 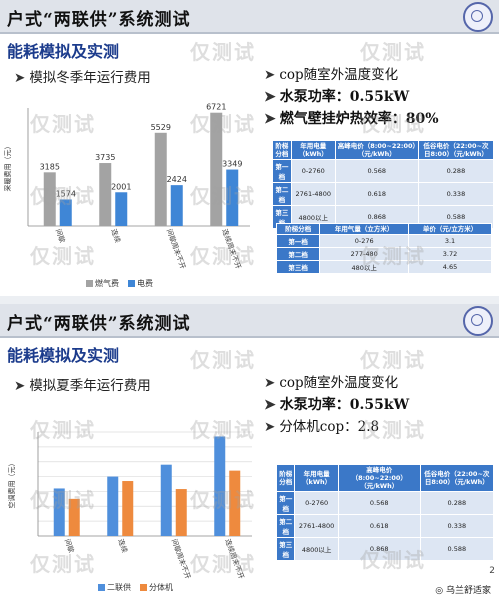 I want to click on legend-entry: 燃气费, so click(x=107, y=283).